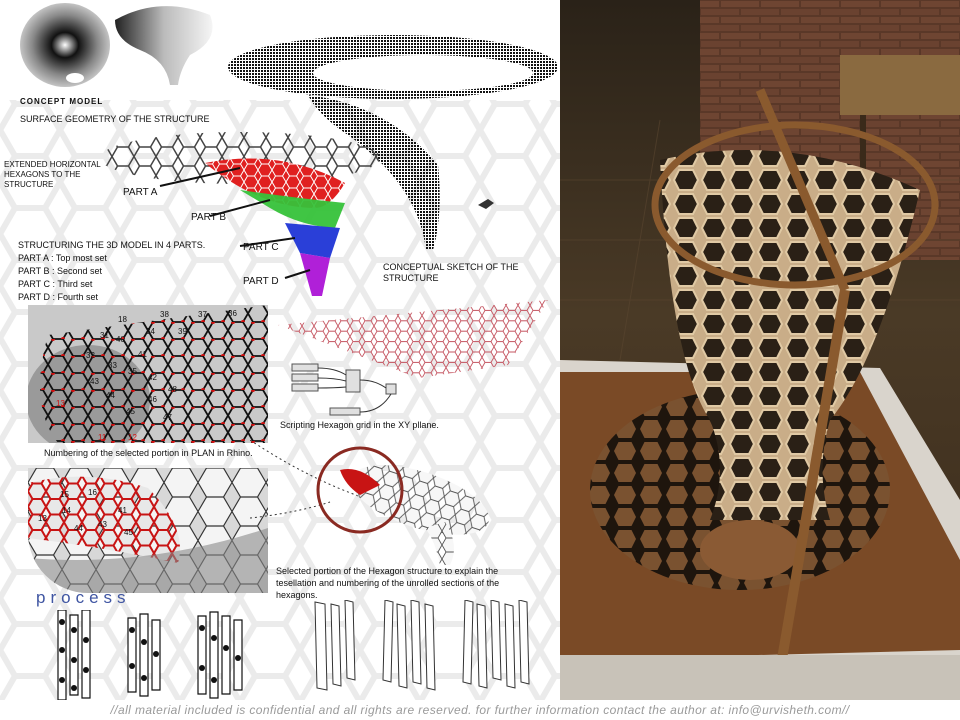 This screenshot has width=960, height=720. I want to click on plan-number-44: 44, so click(110, 395).